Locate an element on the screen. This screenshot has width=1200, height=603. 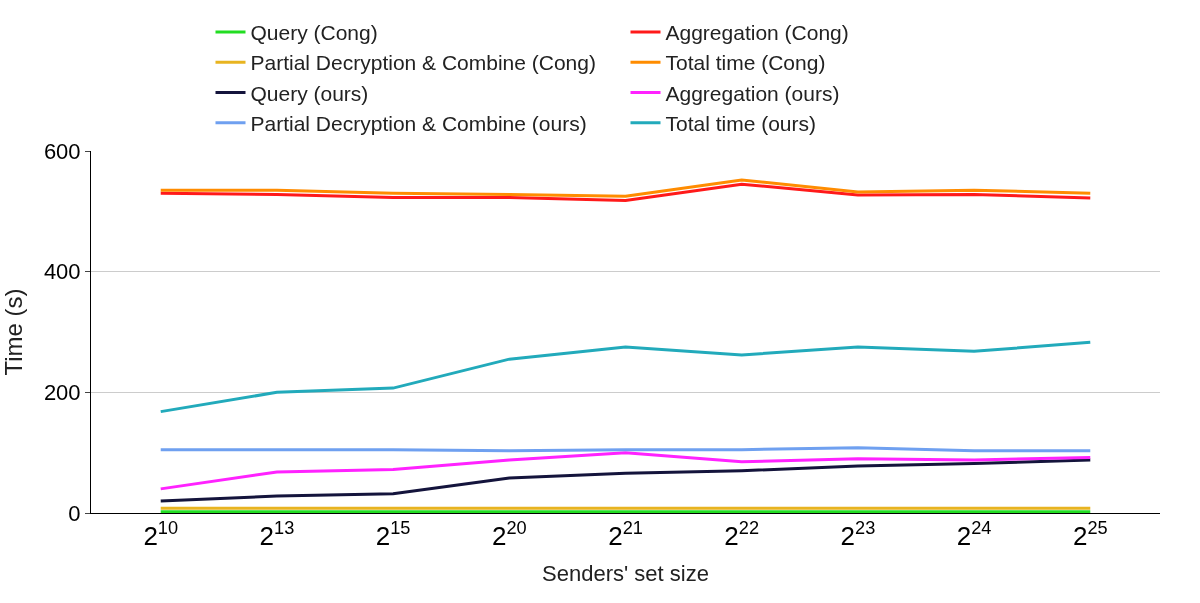
y-tick-label: 600 is located at coordinates (62, 151).